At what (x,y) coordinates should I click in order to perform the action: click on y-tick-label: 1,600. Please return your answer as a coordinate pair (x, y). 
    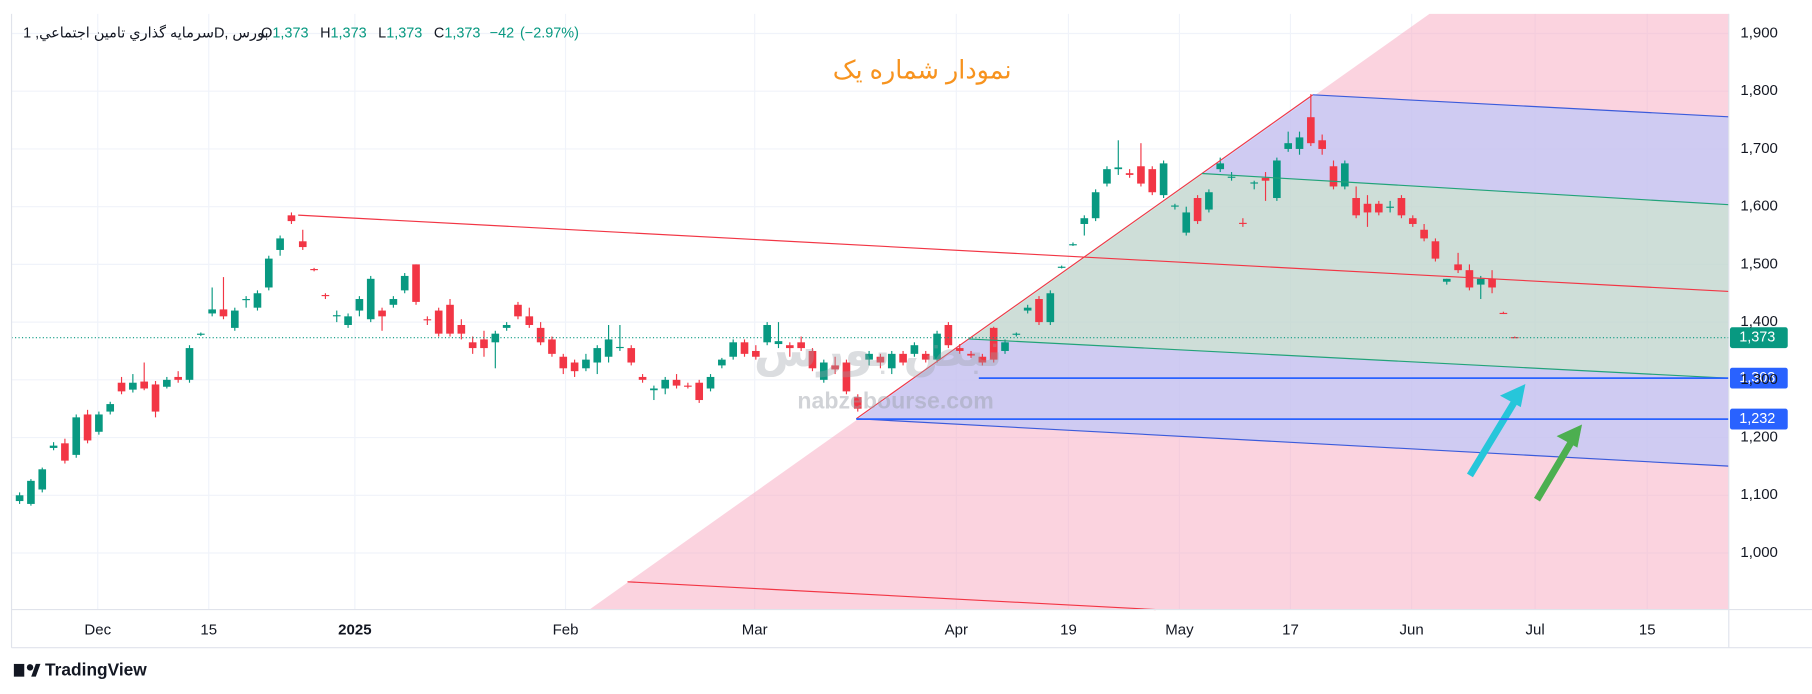
    Looking at the image, I should click on (1759, 206).